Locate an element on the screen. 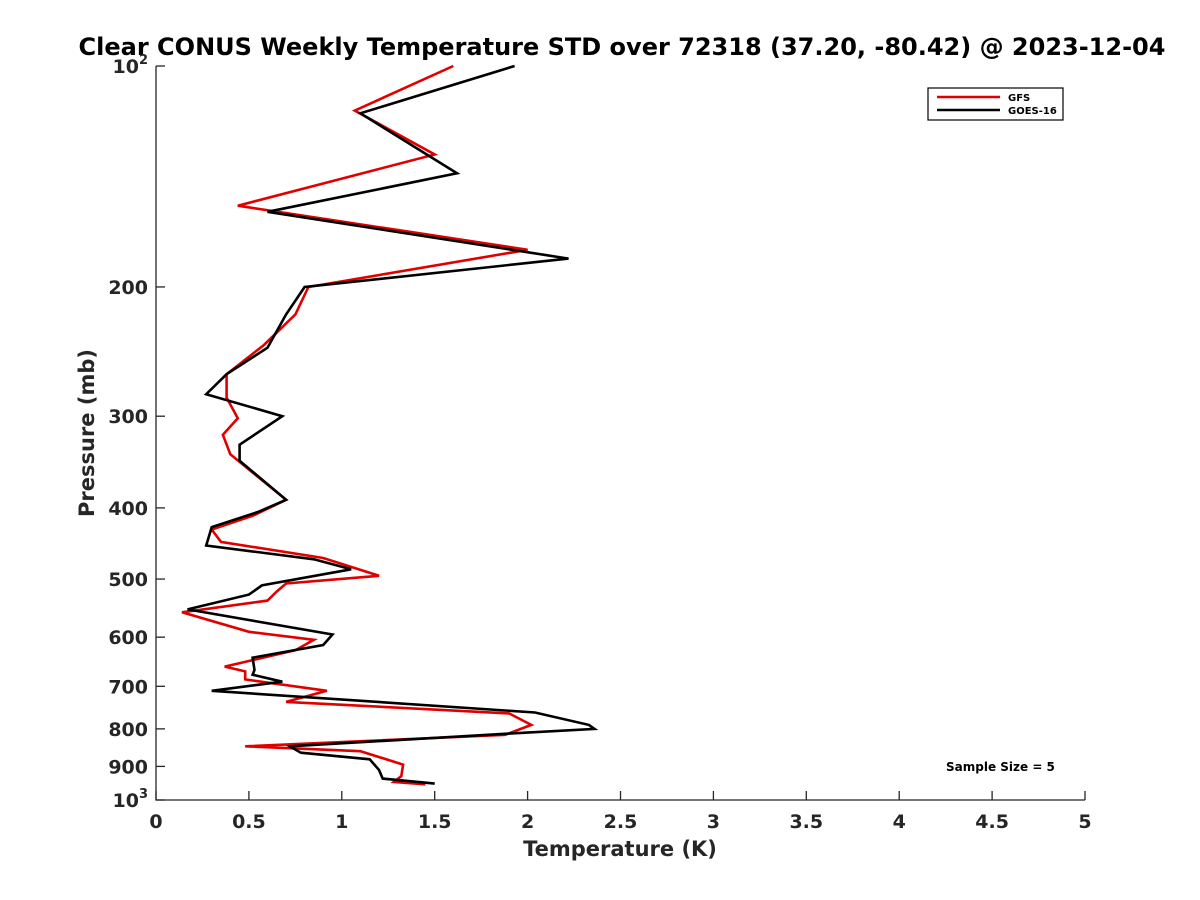 This screenshot has width=1200, height=900. x-tick-label: 2.5 is located at coordinates (621, 822).